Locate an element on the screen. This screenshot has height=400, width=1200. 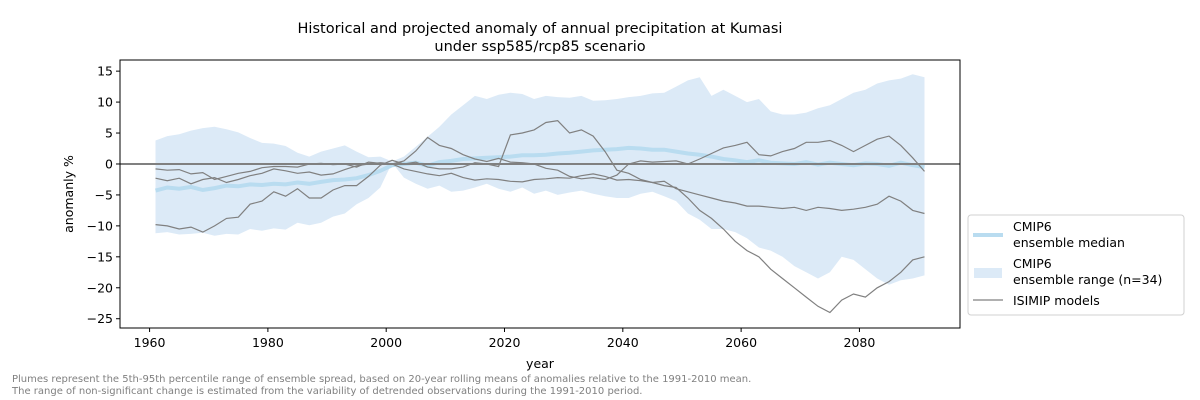
x-tick-label: 2080 is located at coordinates (860, 342).